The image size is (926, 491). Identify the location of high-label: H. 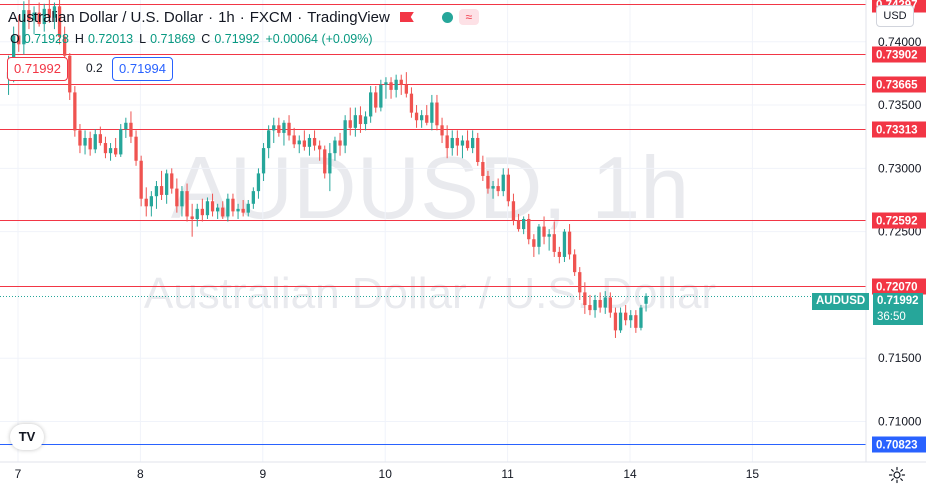
(79, 39).